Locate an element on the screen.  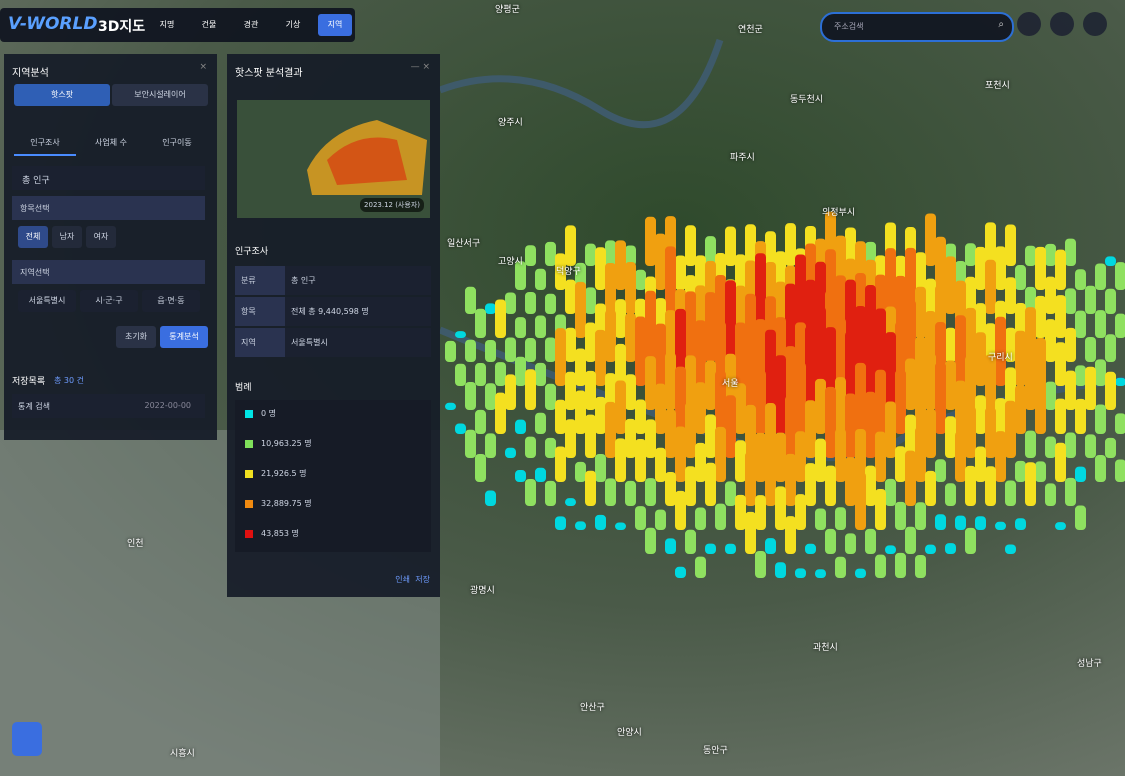
region-select: 읍·면·동 is located at coordinates (171, 301).